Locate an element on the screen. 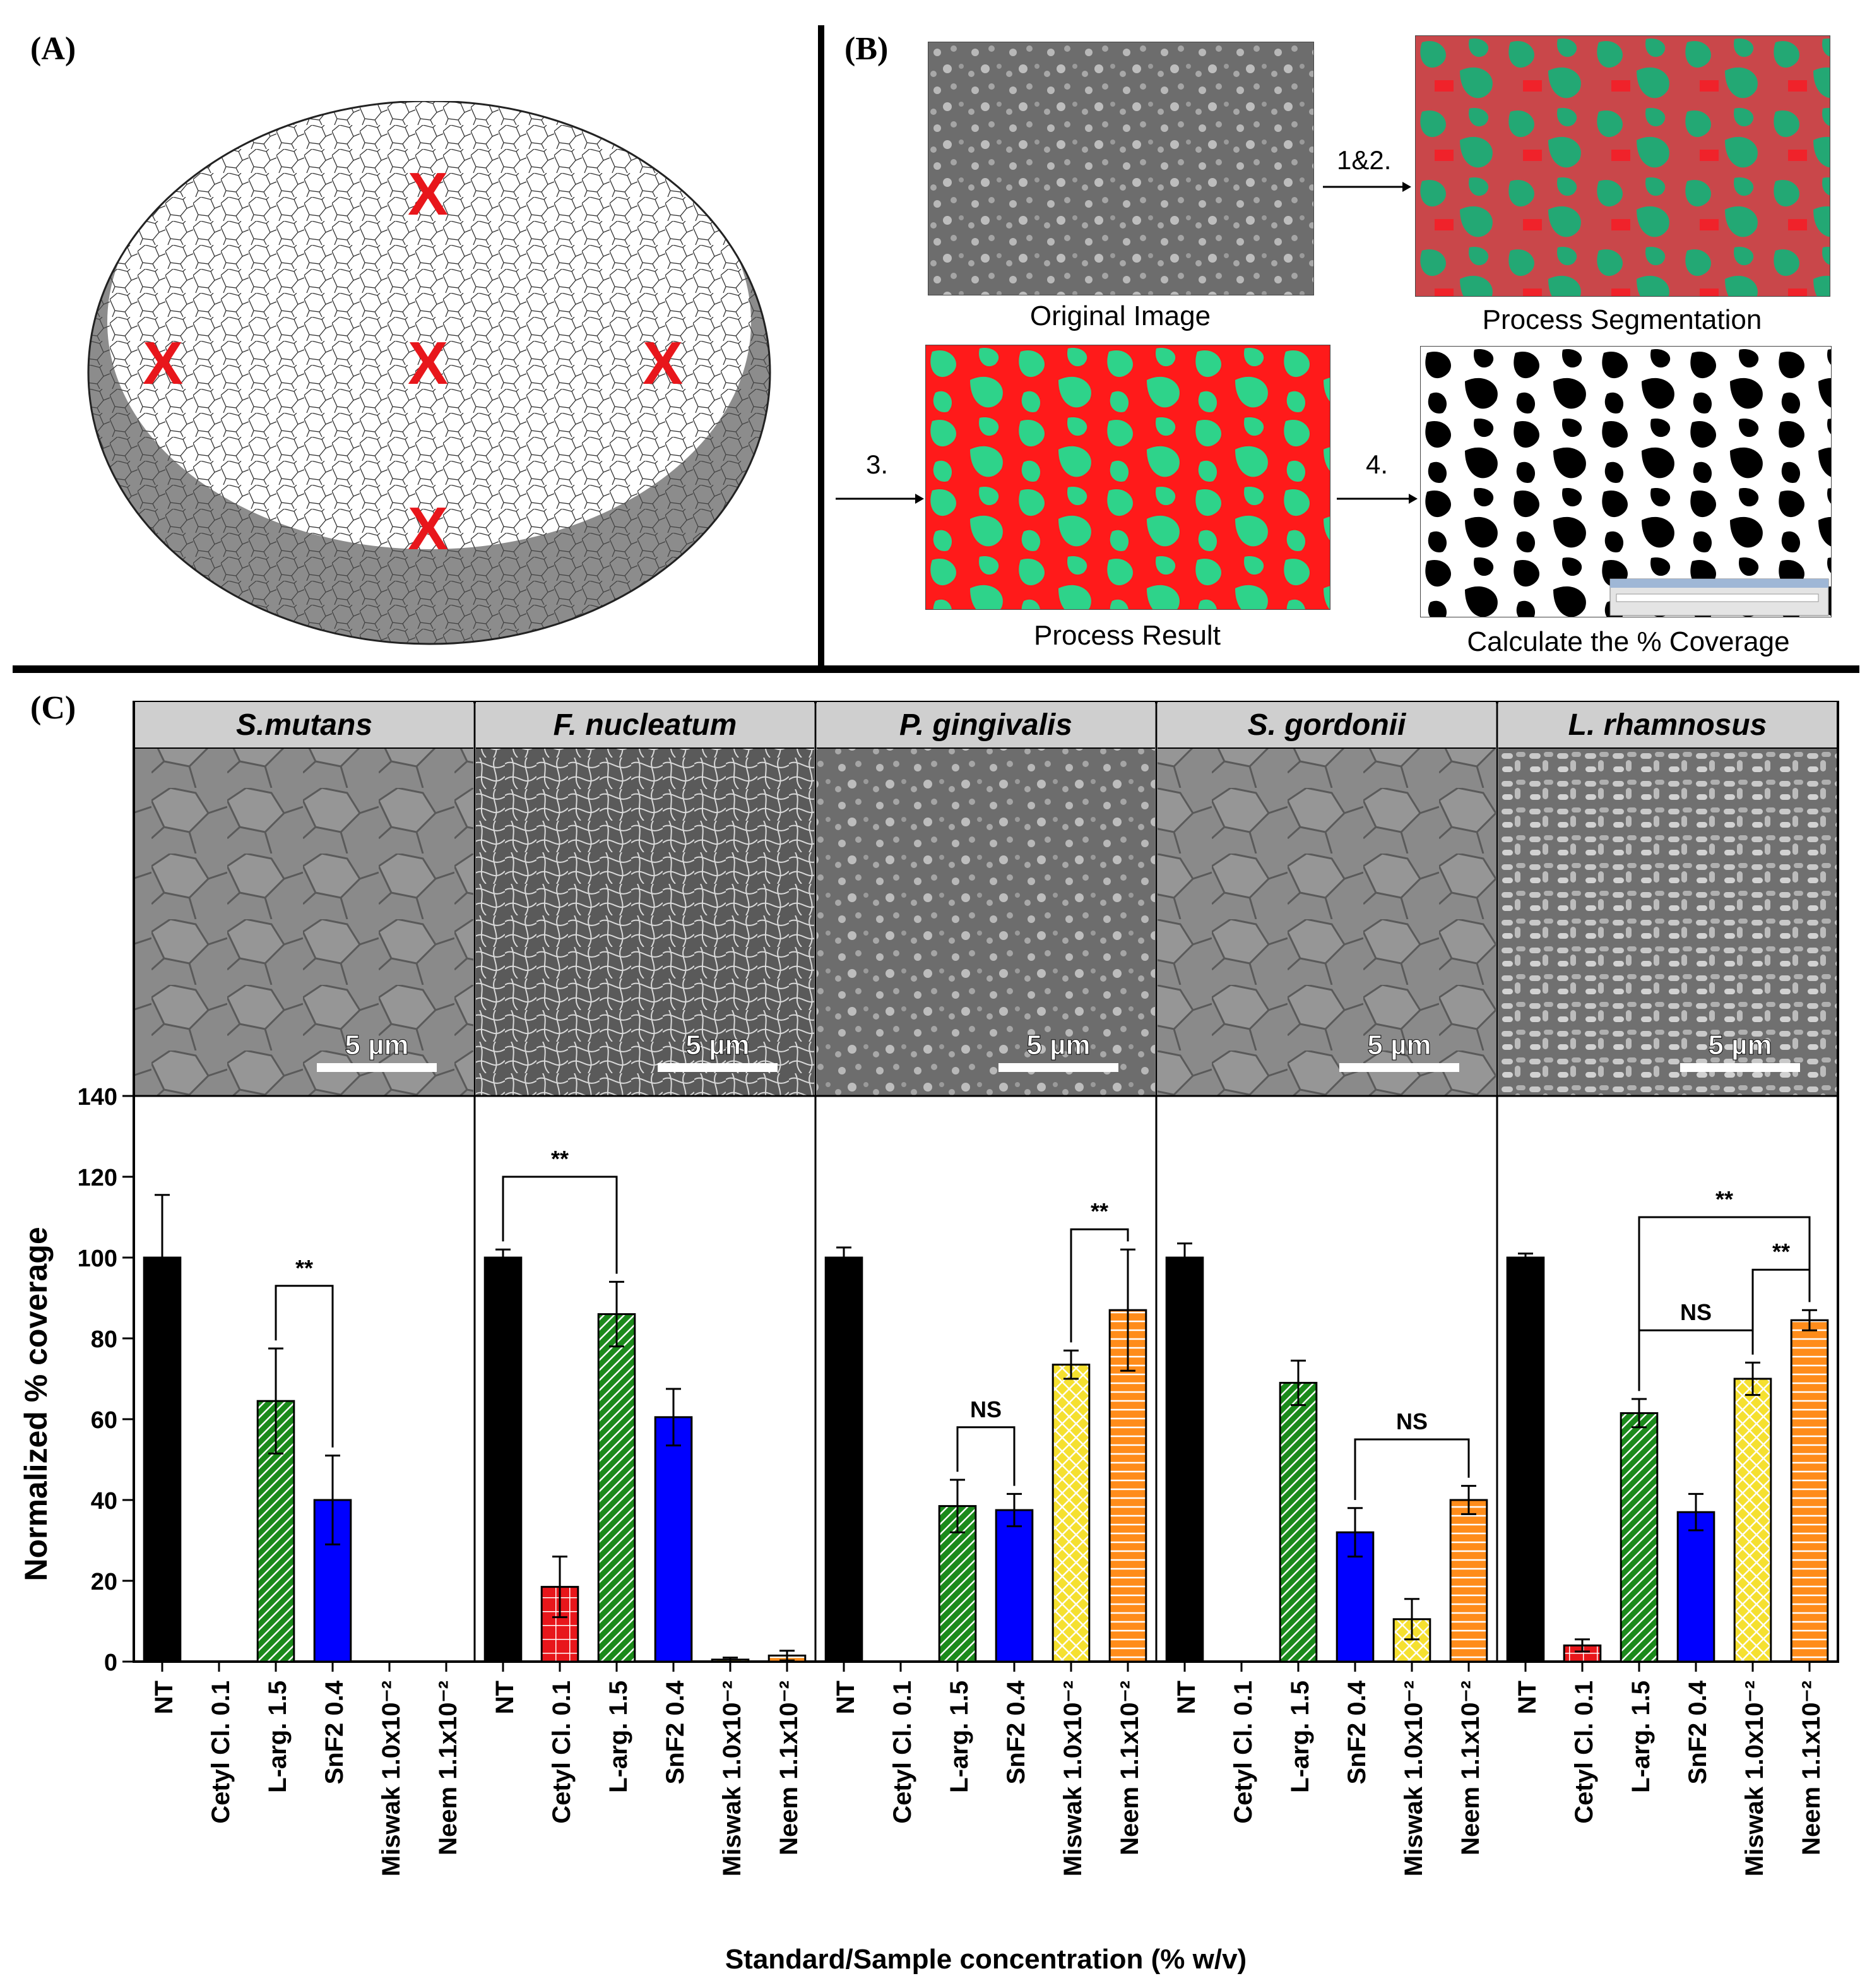 Image resolution: width=1872 pixels, height=1988 pixels. species-header-1: S.mutans is located at coordinates (304, 725).